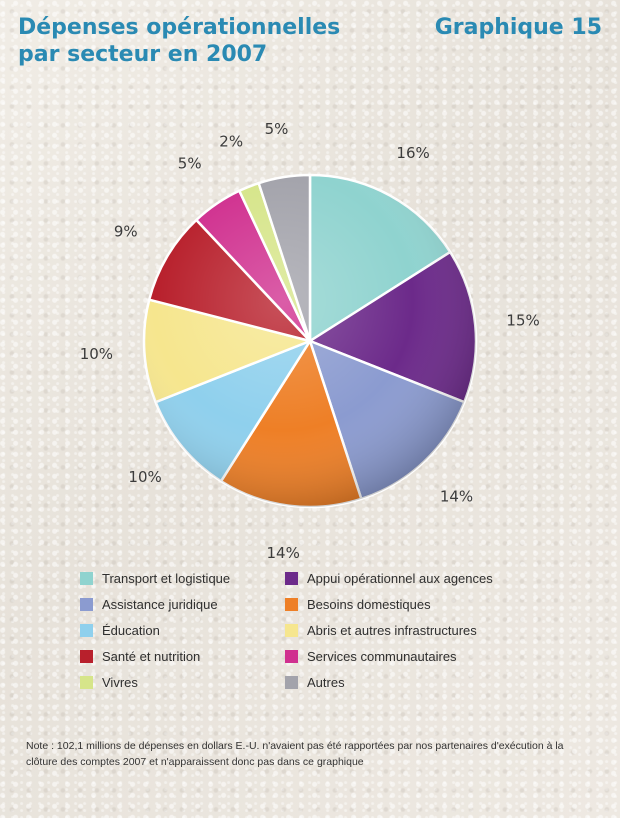 Image resolution: width=620 pixels, height=818 pixels. What do you see at coordinates (160, 604) in the screenshot?
I see `legend-label: Assistance juridique` at bounding box center [160, 604].